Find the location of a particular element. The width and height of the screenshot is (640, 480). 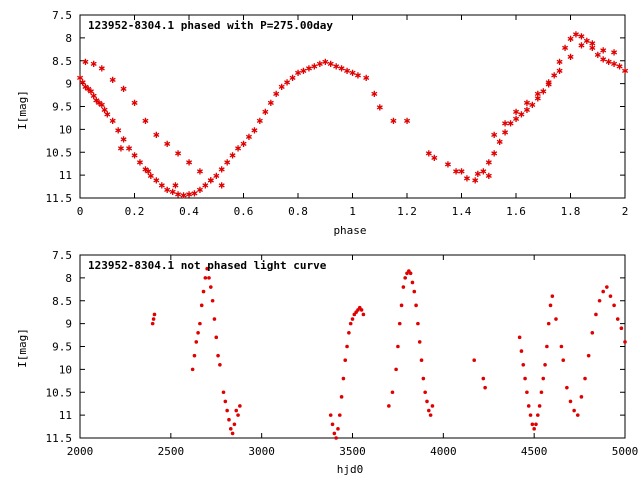

y-tick-label: 8.5 is located at coordinates (62, 301).